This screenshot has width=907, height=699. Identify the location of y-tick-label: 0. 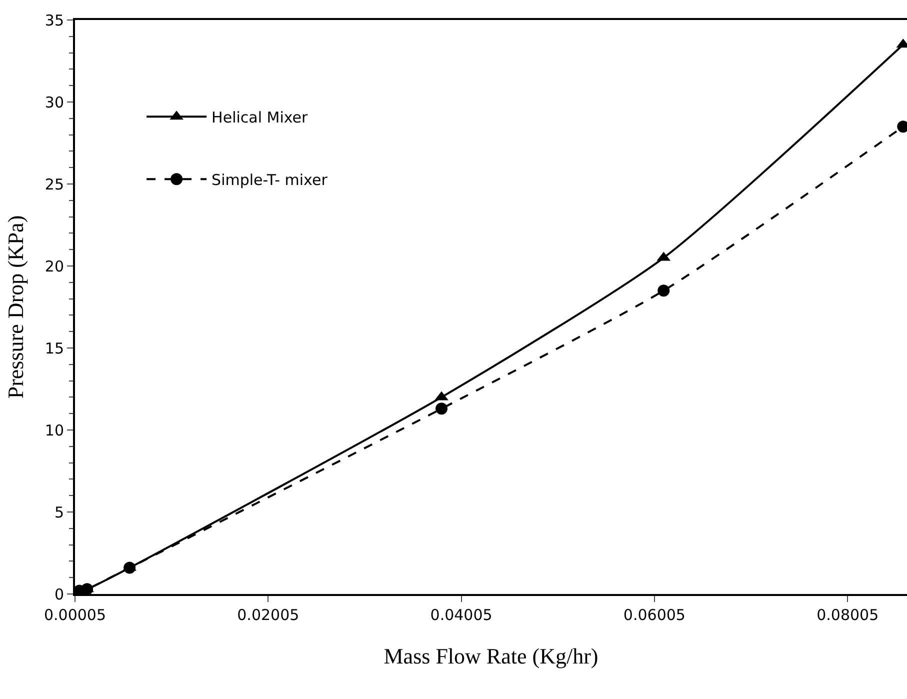
(59, 594).